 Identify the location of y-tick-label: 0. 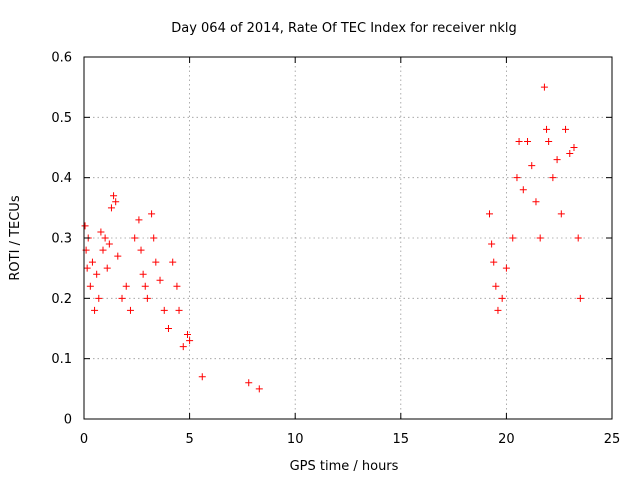
(68, 420).